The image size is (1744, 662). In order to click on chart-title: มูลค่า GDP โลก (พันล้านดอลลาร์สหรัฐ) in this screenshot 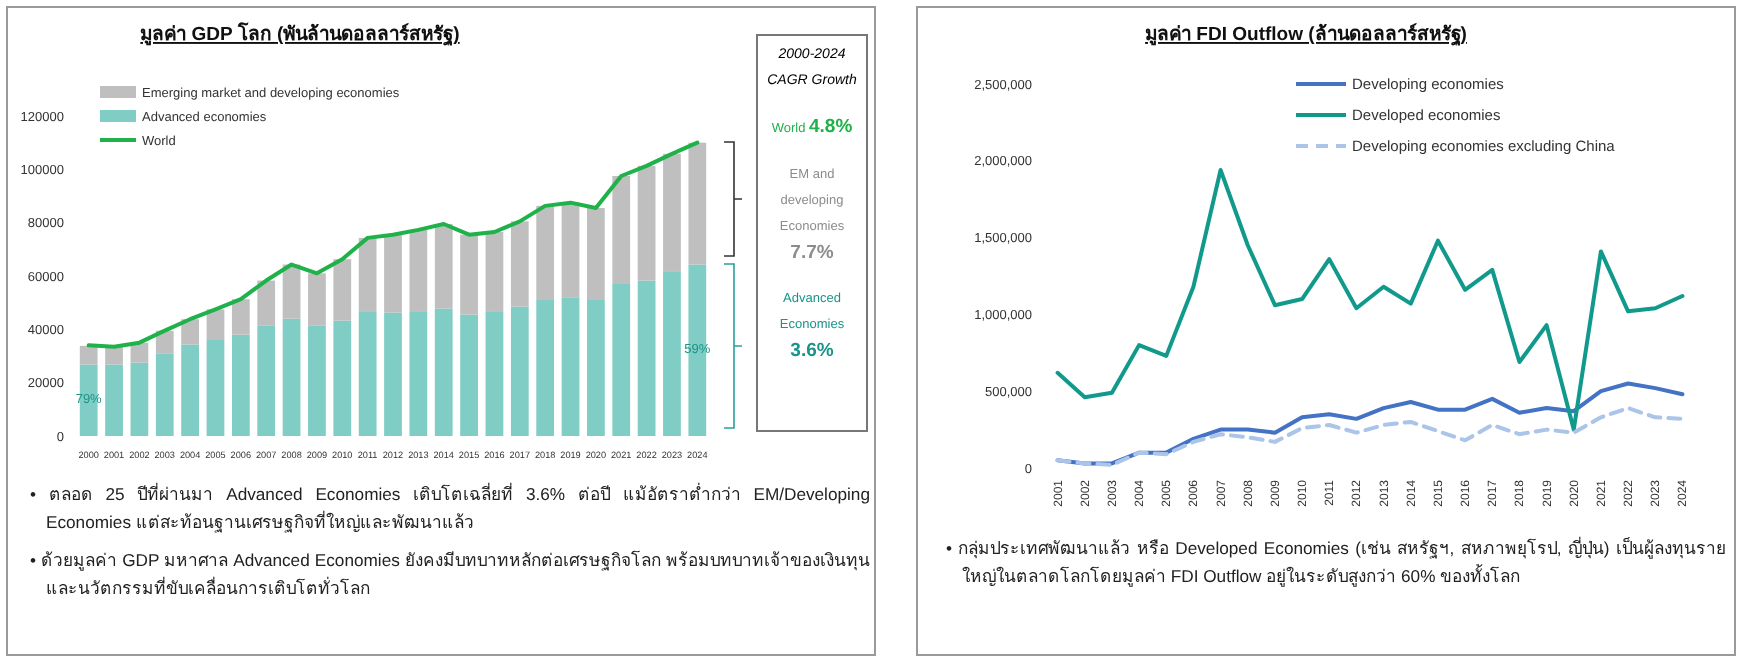, I will do `click(300, 35)`.